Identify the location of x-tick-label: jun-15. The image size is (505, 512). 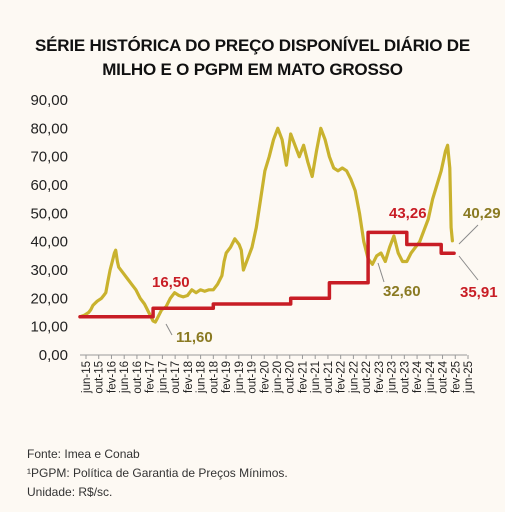
(87, 377).